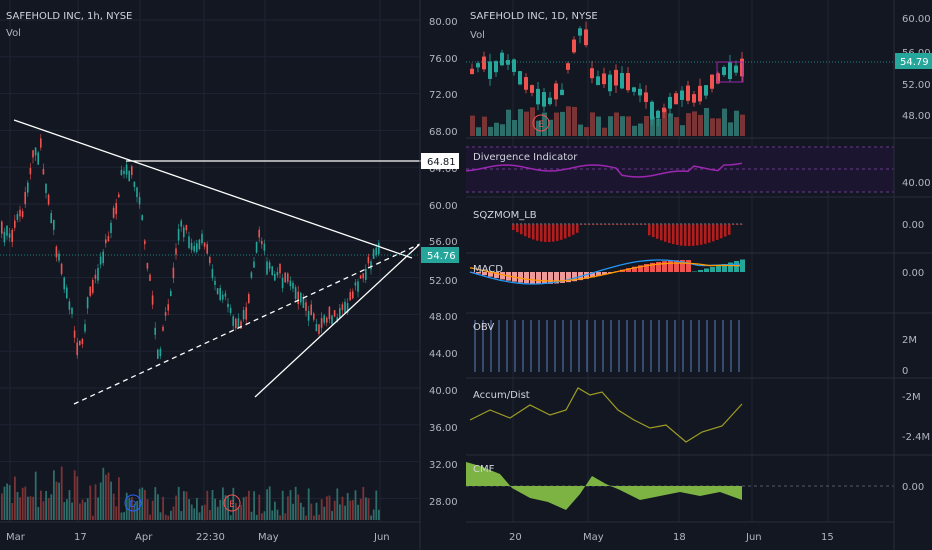 This screenshot has width=932, height=550. Describe the element at coordinates (213, 189) in the screenshot. I see `upper-trendline` at that location.